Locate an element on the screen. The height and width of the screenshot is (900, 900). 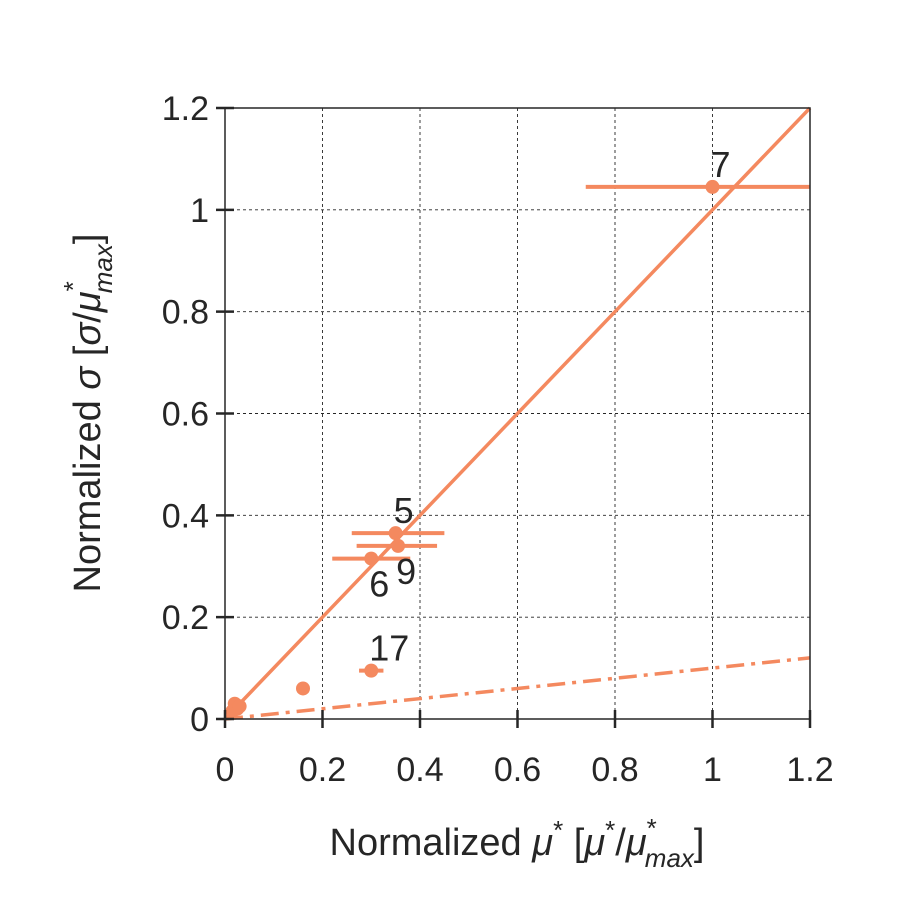
point-label: 17 is located at coordinates (389, 648).